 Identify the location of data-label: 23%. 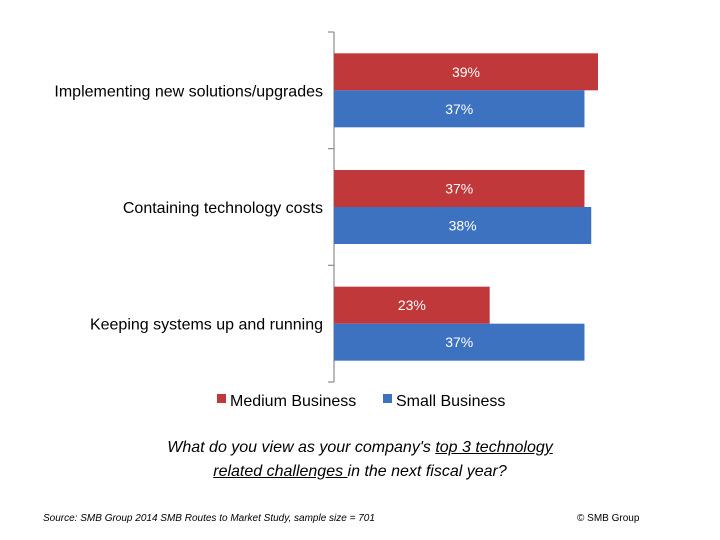
(412, 305).